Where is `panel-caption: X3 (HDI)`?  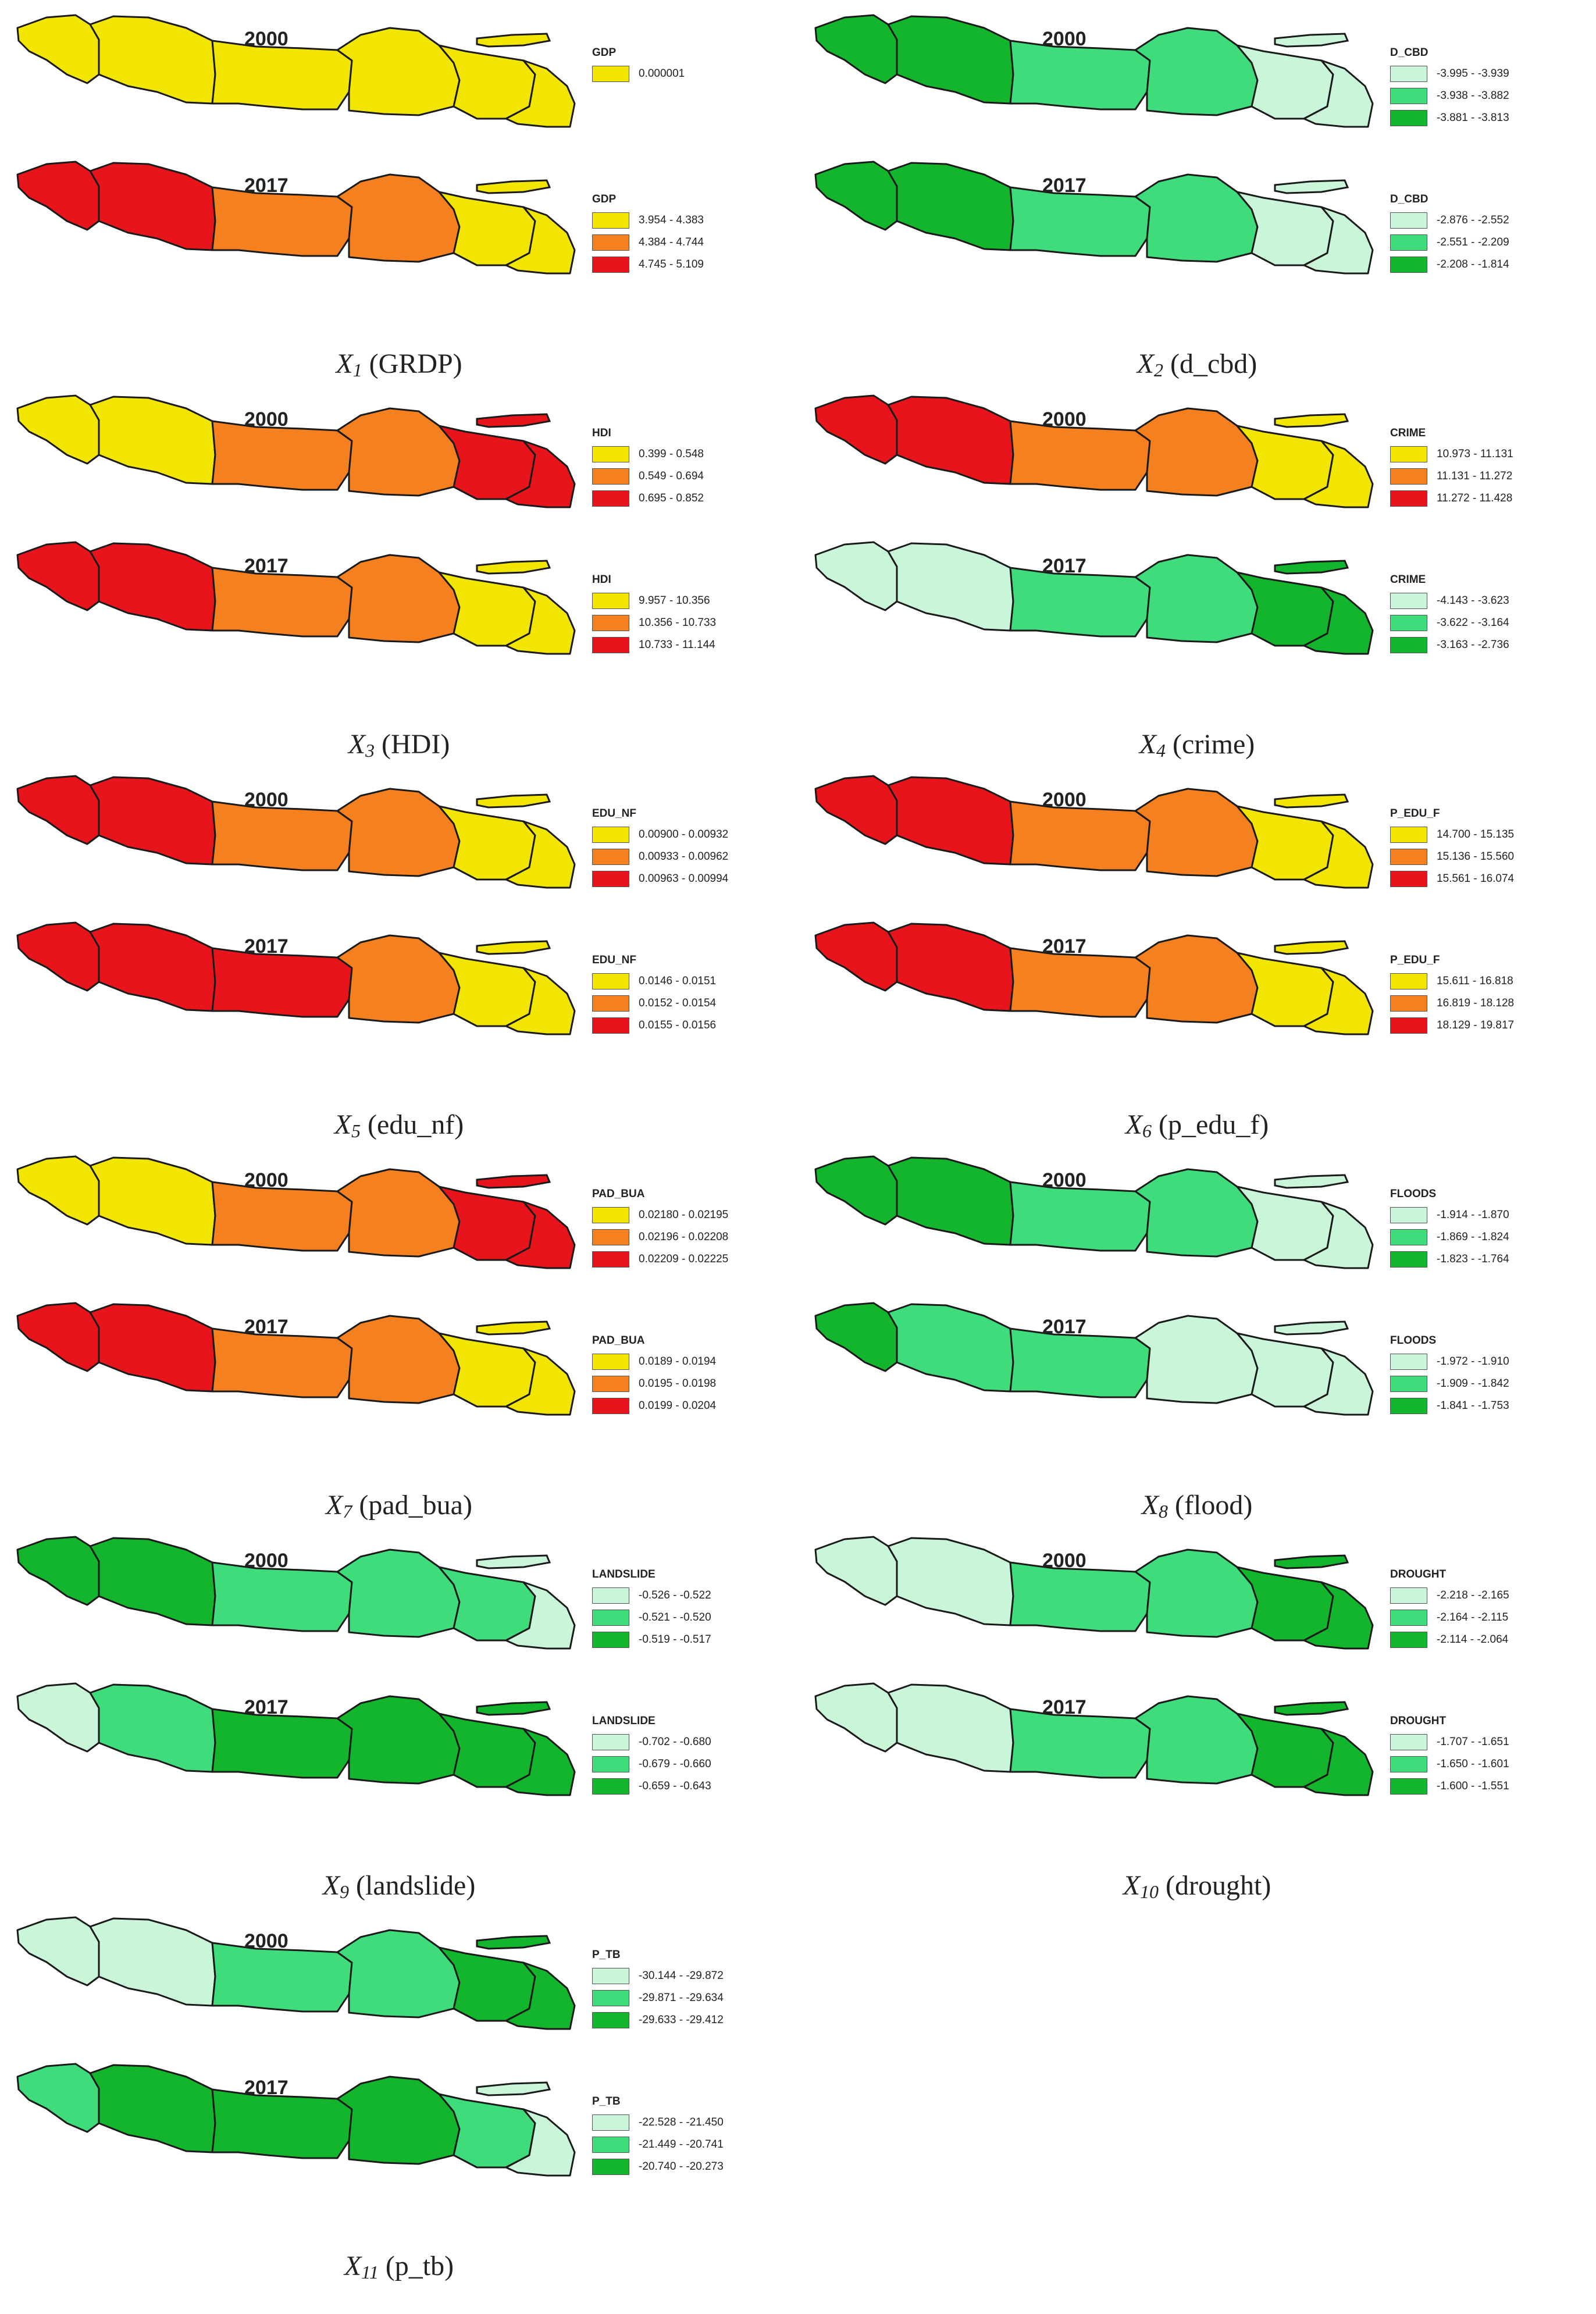 panel-caption: X3 (HDI) is located at coordinates (399, 745).